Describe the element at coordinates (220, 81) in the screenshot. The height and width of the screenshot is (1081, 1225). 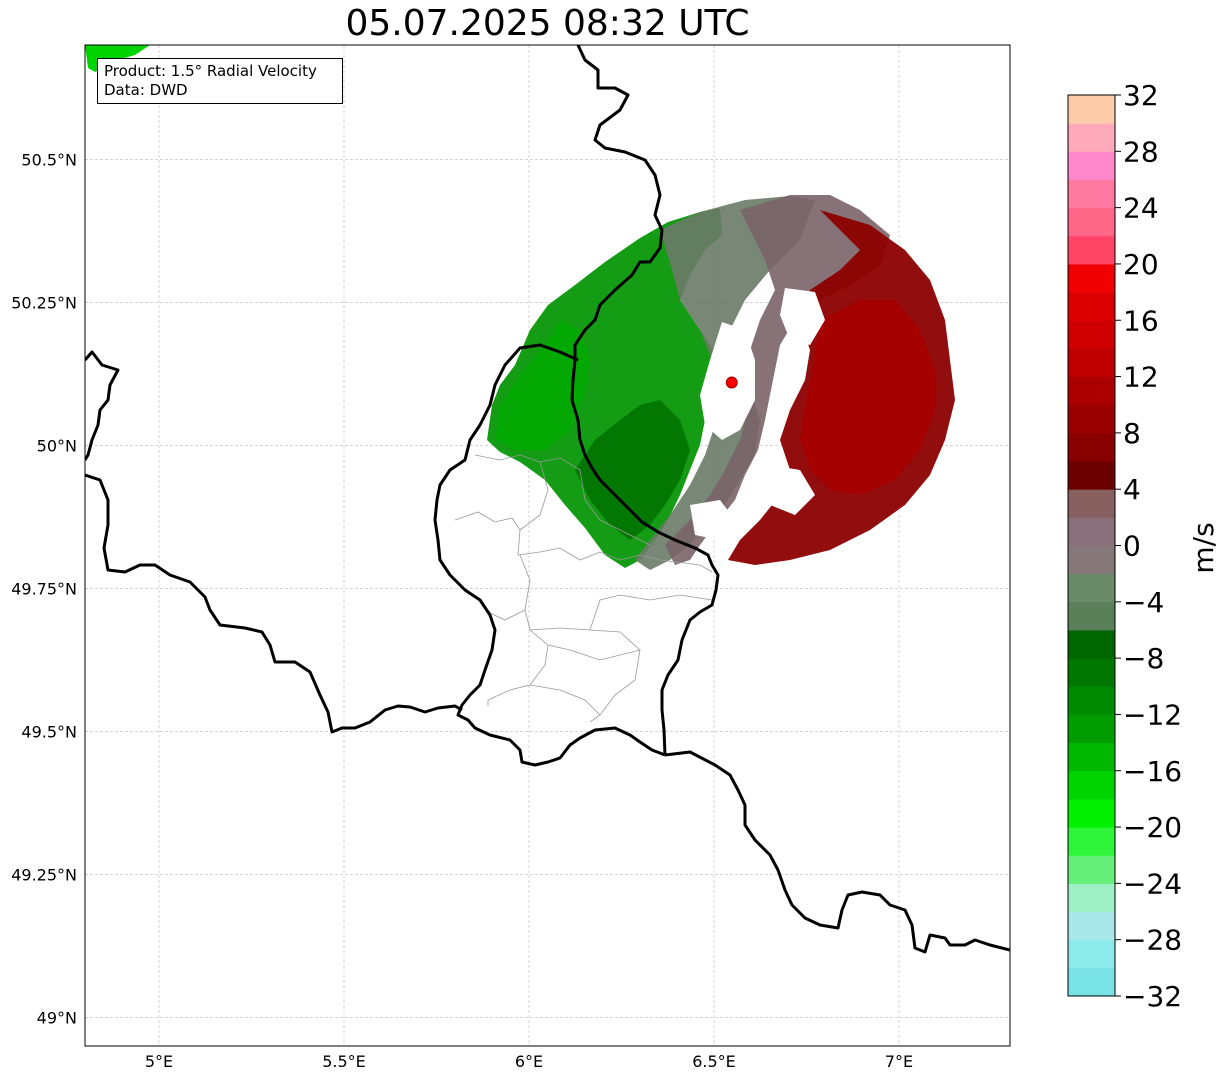
I see `product-info-box: Product: 1.5° Radial Velocity Data: DWD` at that location.